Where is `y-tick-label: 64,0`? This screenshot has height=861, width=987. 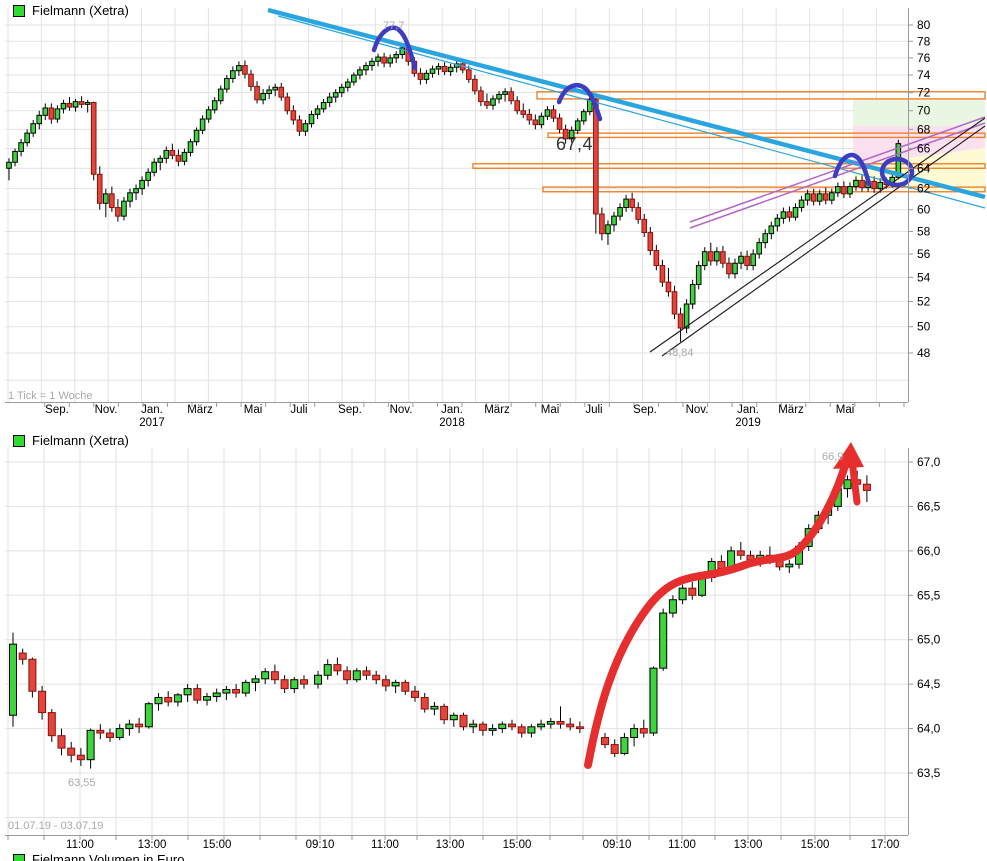
y-tick-label: 64,0 is located at coordinates (929, 729).